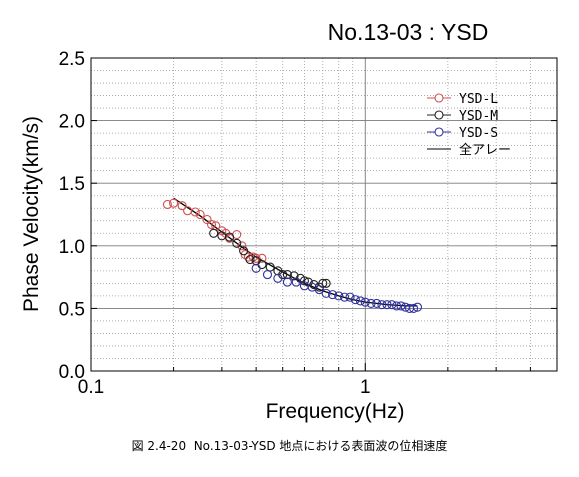 This screenshot has height=477, width=579. What do you see at coordinates (72, 59) in the screenshot?
I see `y-tick-label: 2.5` at bounding box center [72, 59].